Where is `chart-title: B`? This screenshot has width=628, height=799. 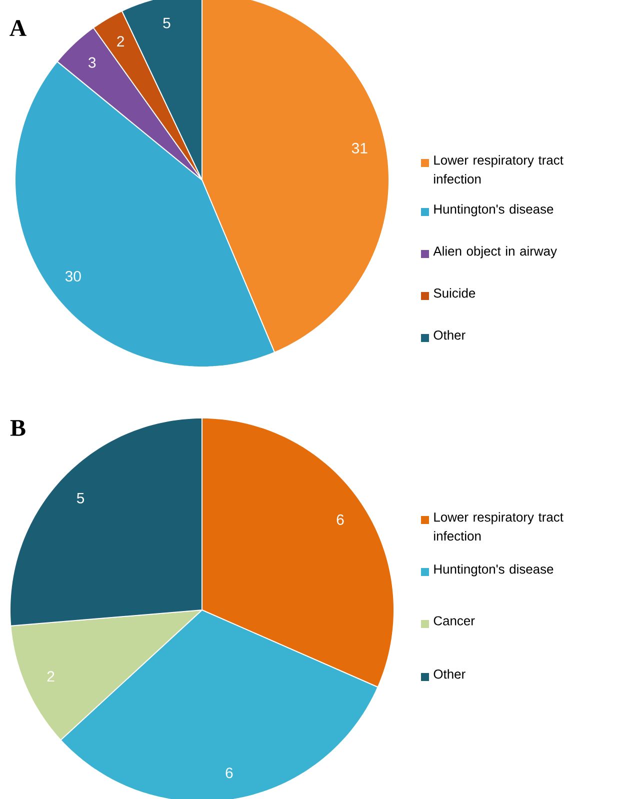 chart-title: B is located at coordinates (18, 428).